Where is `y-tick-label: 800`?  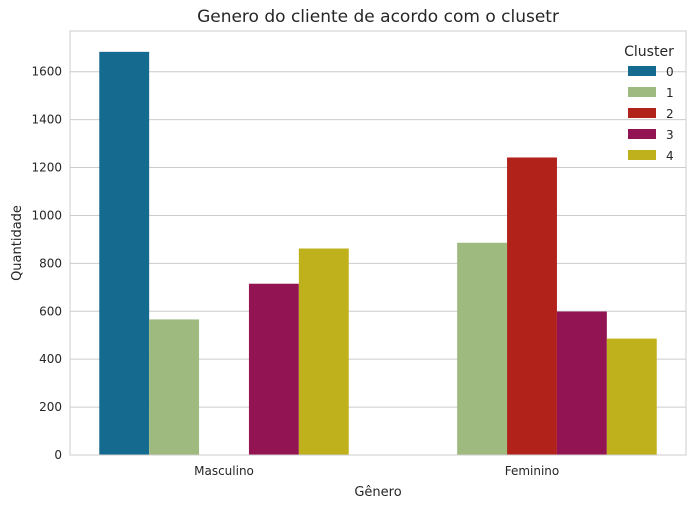 y-tick-label: 800 is located at coordinates (50, 263).